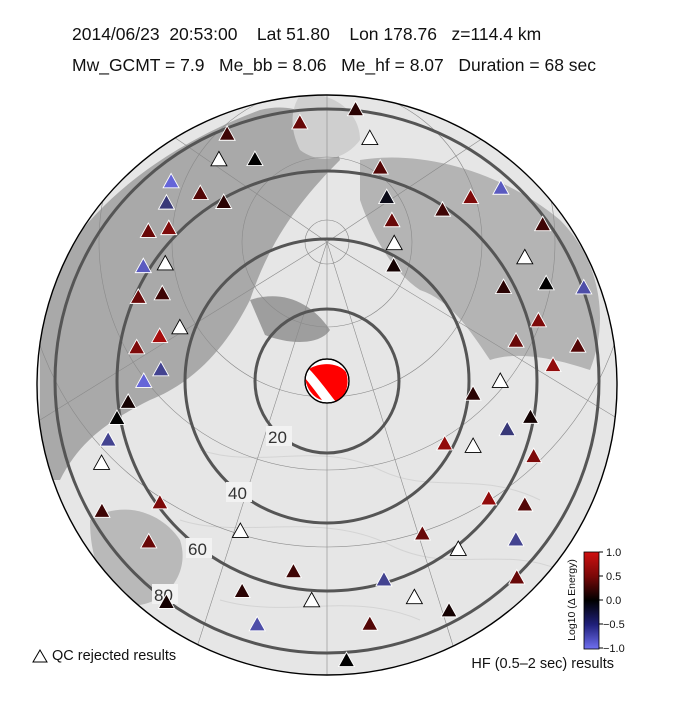  Describe the element at coordinates (613, 577) in the screenshot. I see `cb-tick-2: 0.5` at that location.